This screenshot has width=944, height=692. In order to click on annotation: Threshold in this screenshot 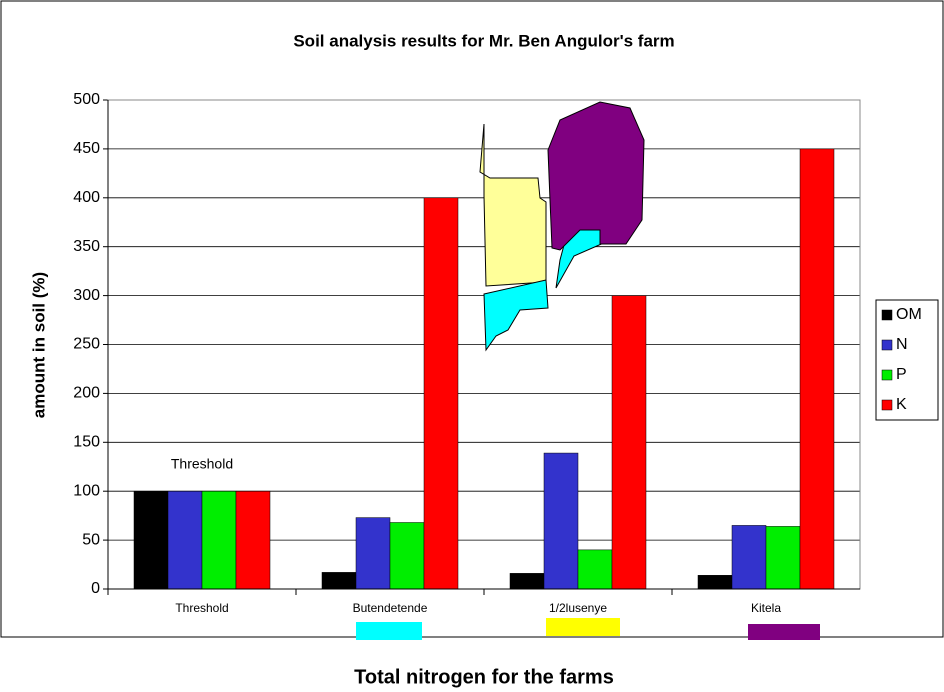, I will do `click(202, 464)`.